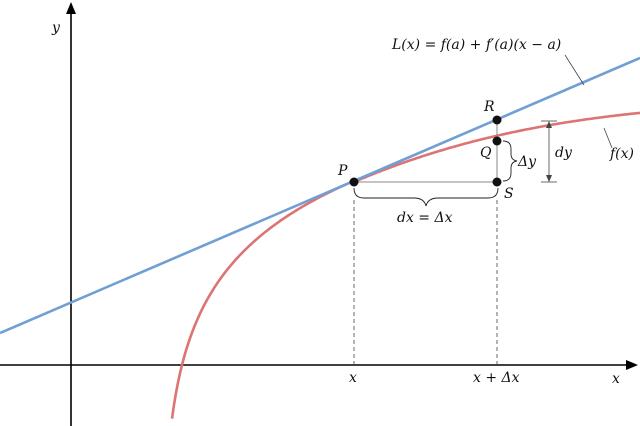 The image size is (640, 426). I want to click on point-S, so click(497, 182).